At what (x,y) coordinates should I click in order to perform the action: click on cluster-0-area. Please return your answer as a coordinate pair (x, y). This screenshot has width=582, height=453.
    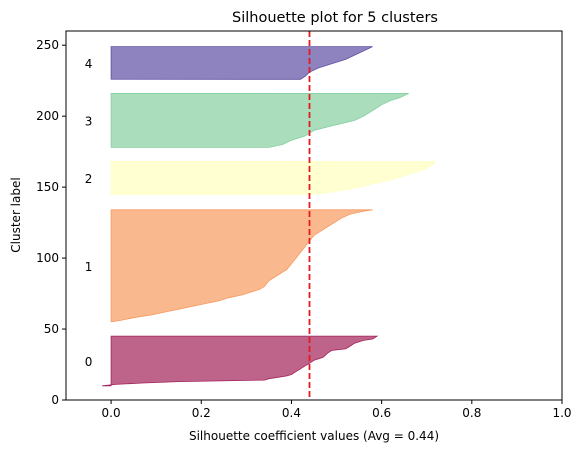
    Looking at the image, I should click on (240, 361).